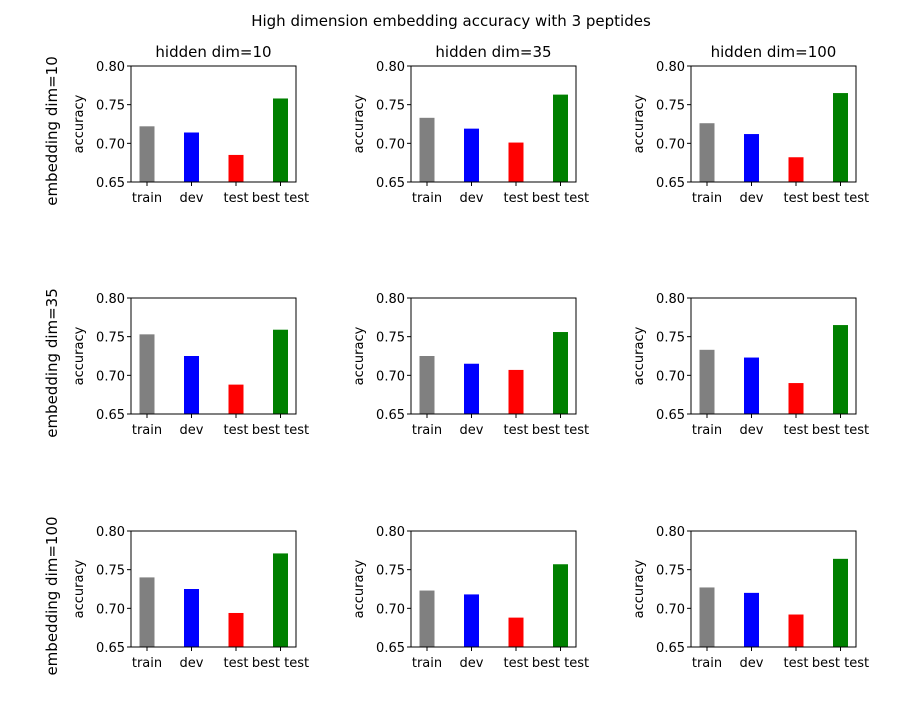 The image size is (902, 720). I want to click on row-label: embedding dim=100, so click(52, 595).